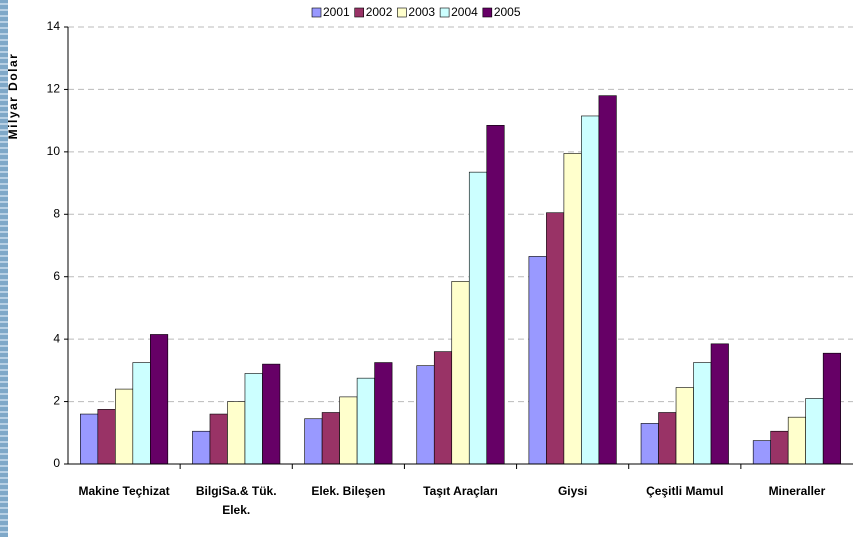 The image size is (853, 537). What do you see at coordinates (13, 96) in the screenshot?
I see `y-axis-label: Milyar Dolar` at bounding box center [13, 96].